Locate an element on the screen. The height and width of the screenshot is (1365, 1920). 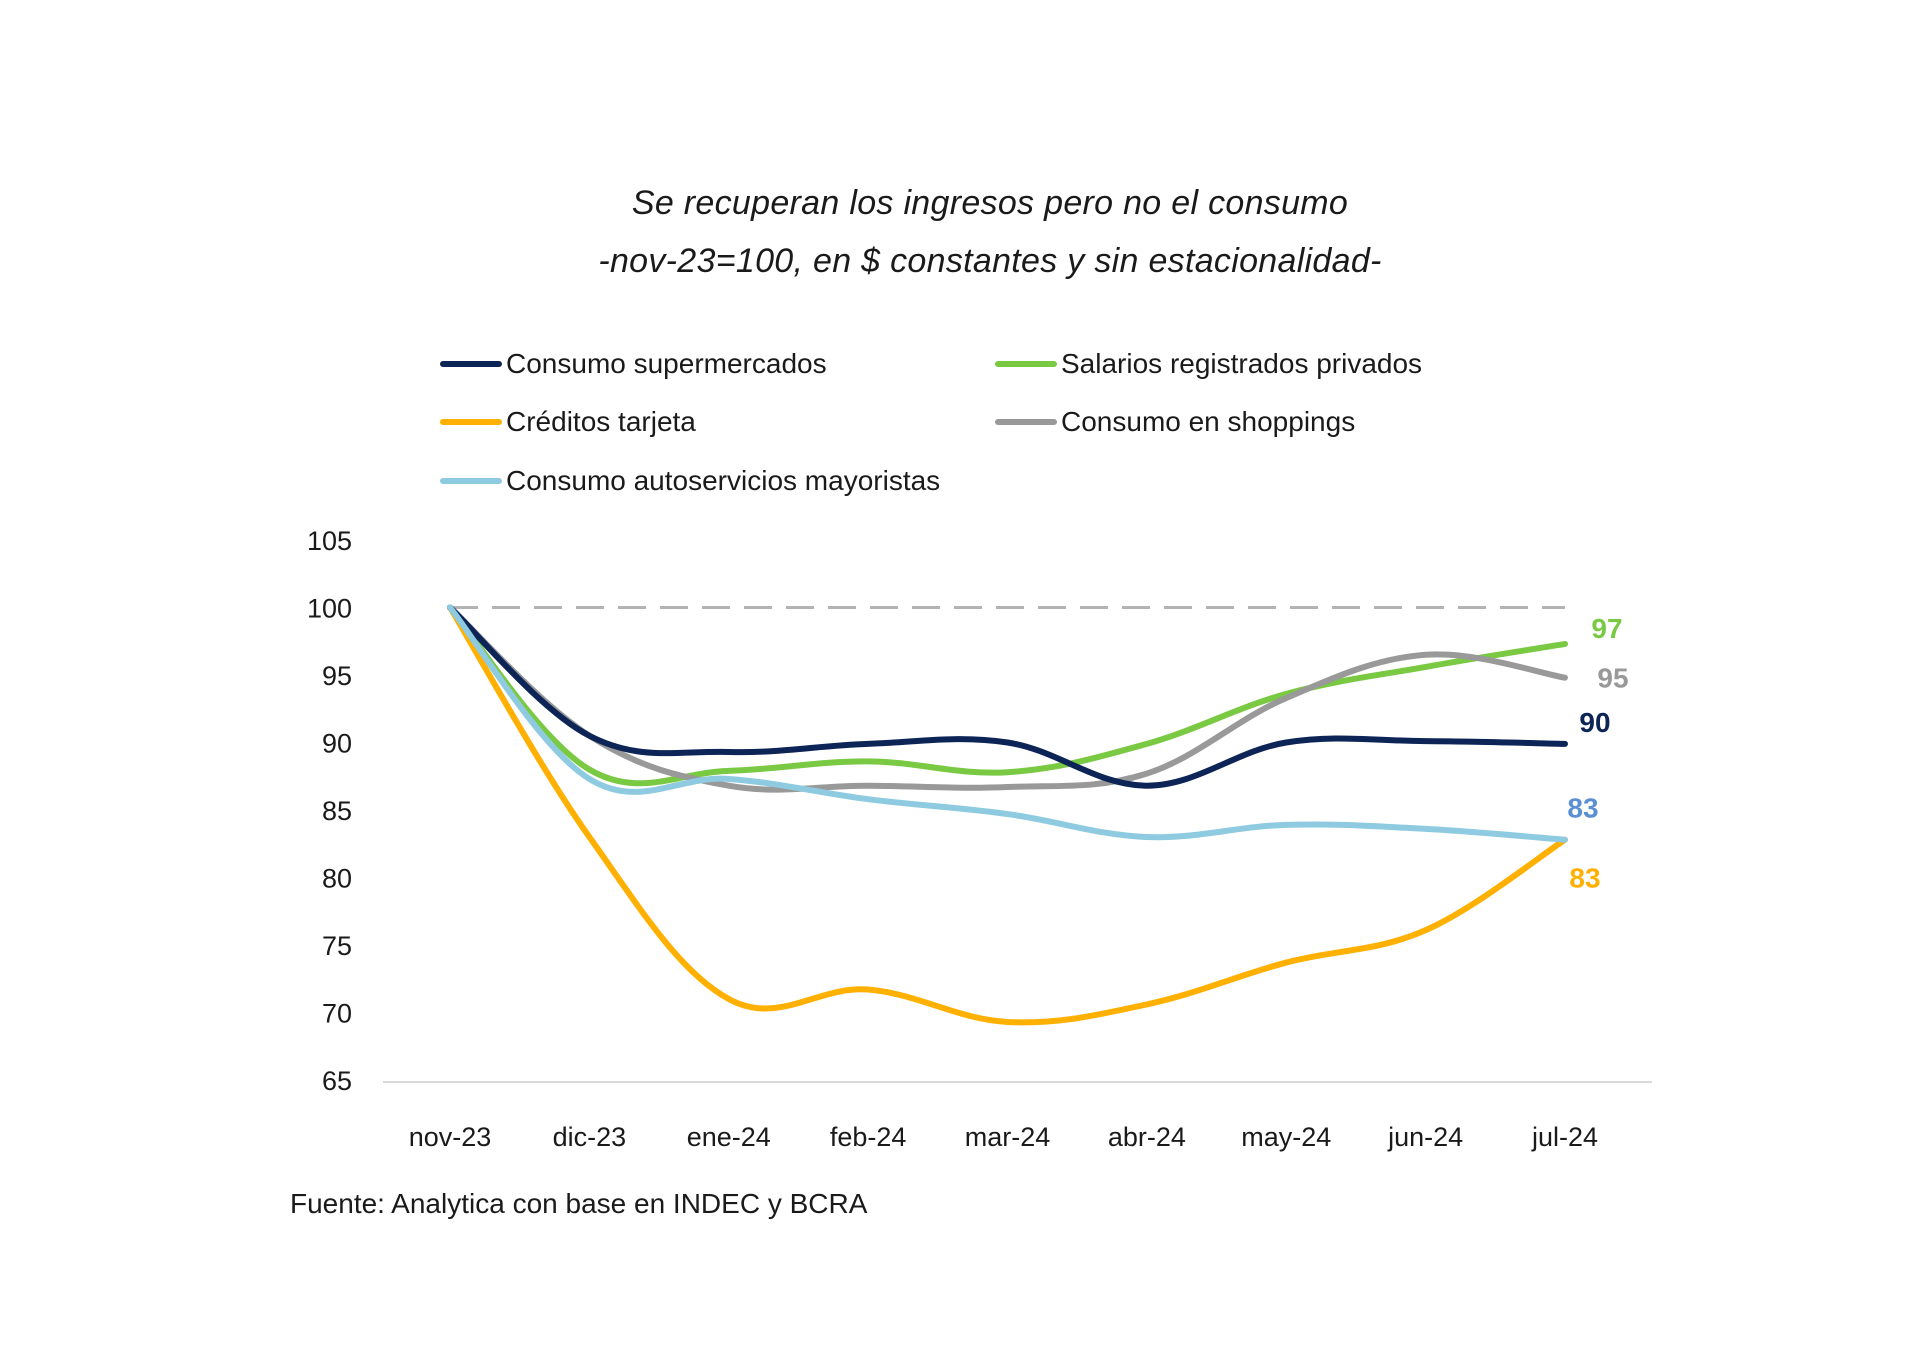
x-tick-label: nov-23 is located at coordinates (450, 1137).